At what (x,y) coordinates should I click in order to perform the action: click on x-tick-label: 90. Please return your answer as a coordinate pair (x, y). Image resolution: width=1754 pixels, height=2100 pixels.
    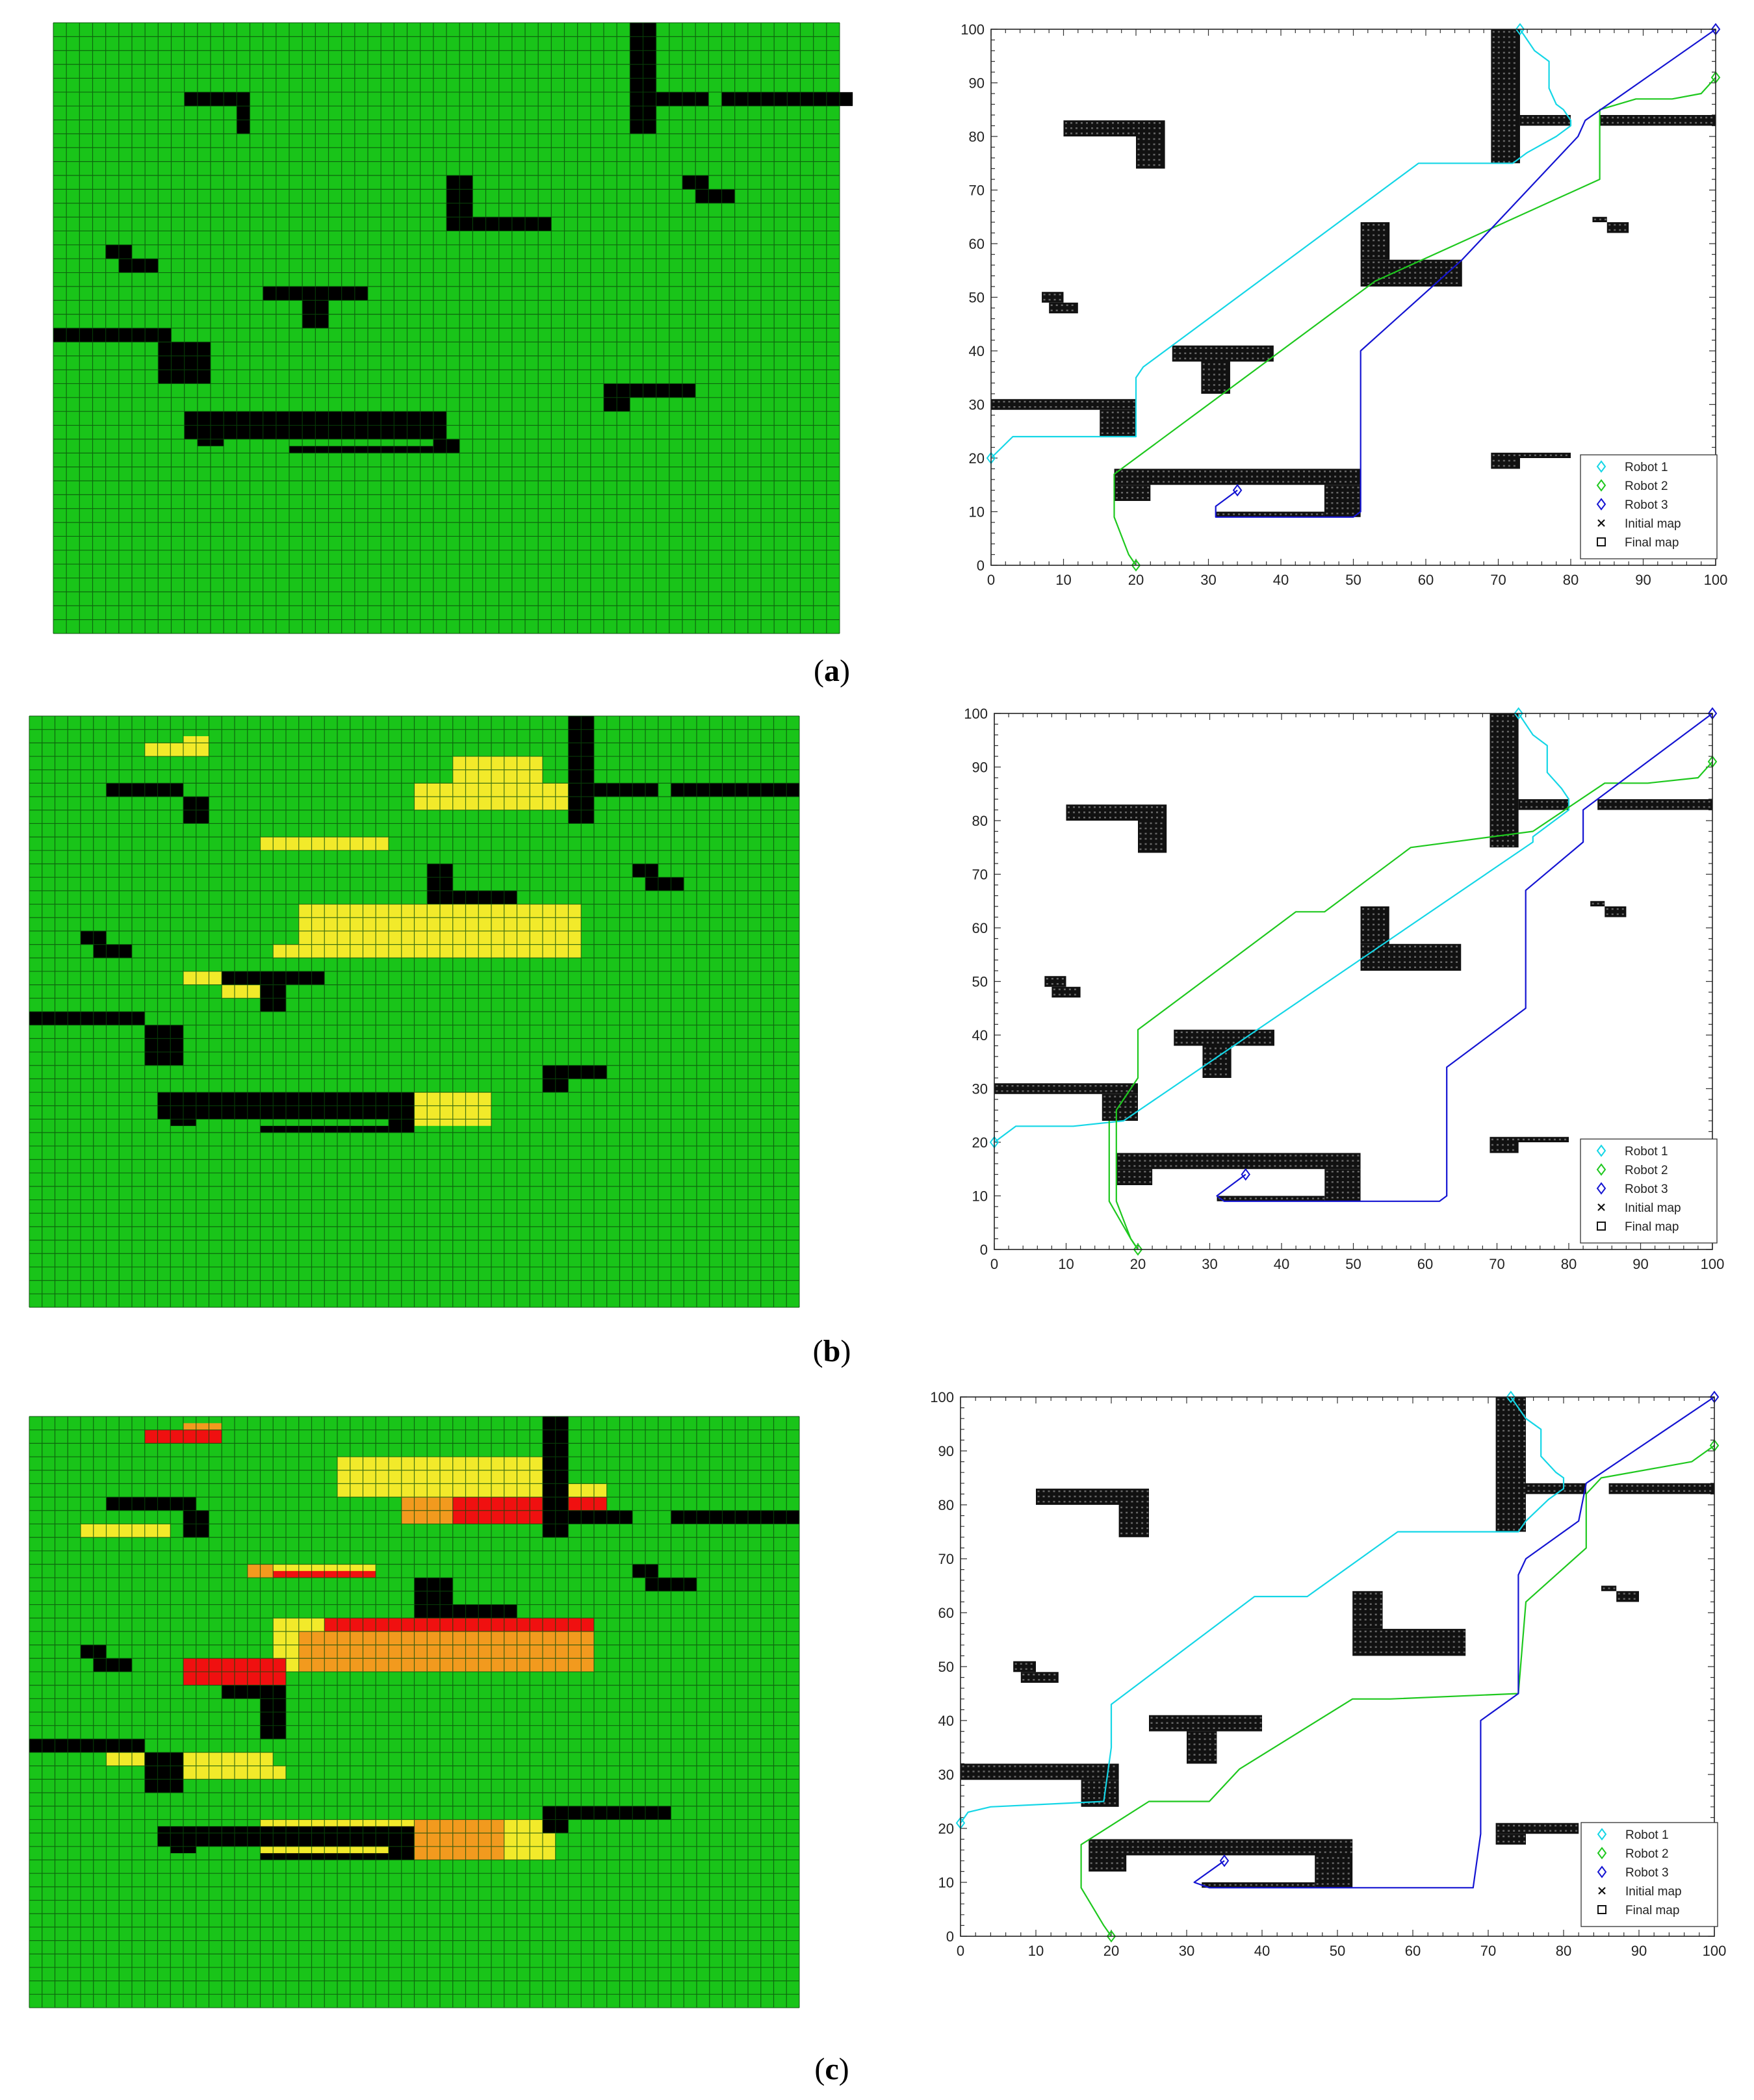
    Looking at the image, I should click on (1643, 580).